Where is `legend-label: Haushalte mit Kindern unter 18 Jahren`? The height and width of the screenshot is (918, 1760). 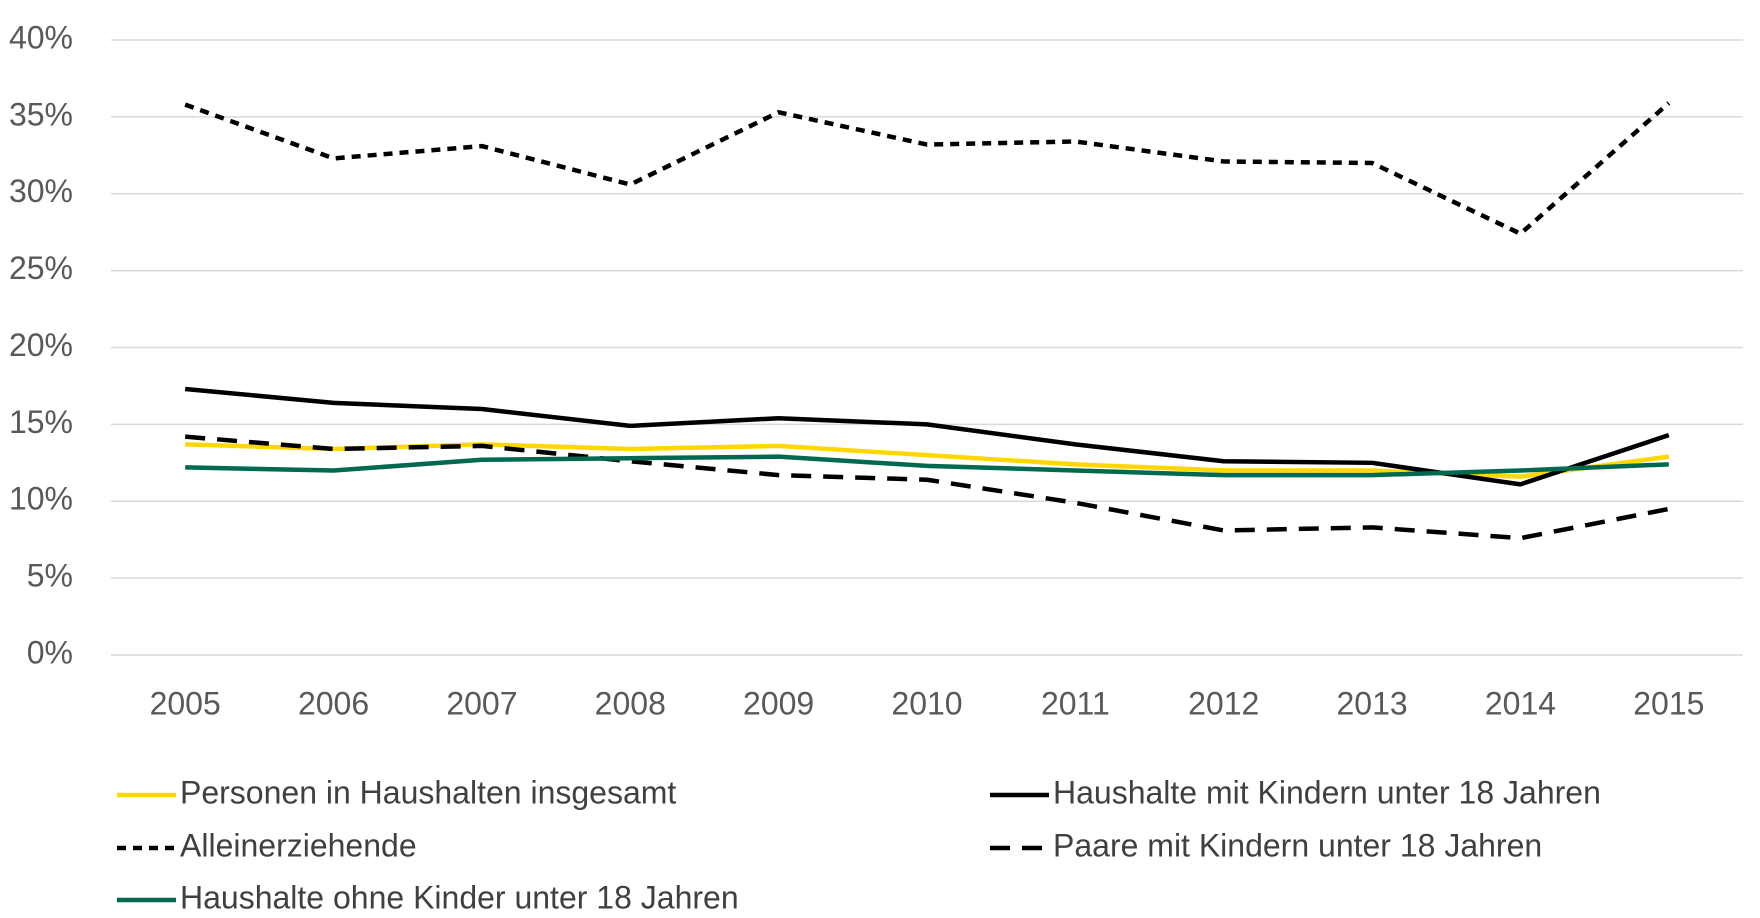 legend-label: Haushalte mit Kindern unter 18 Jahren is located at coordinates (1327, 792).